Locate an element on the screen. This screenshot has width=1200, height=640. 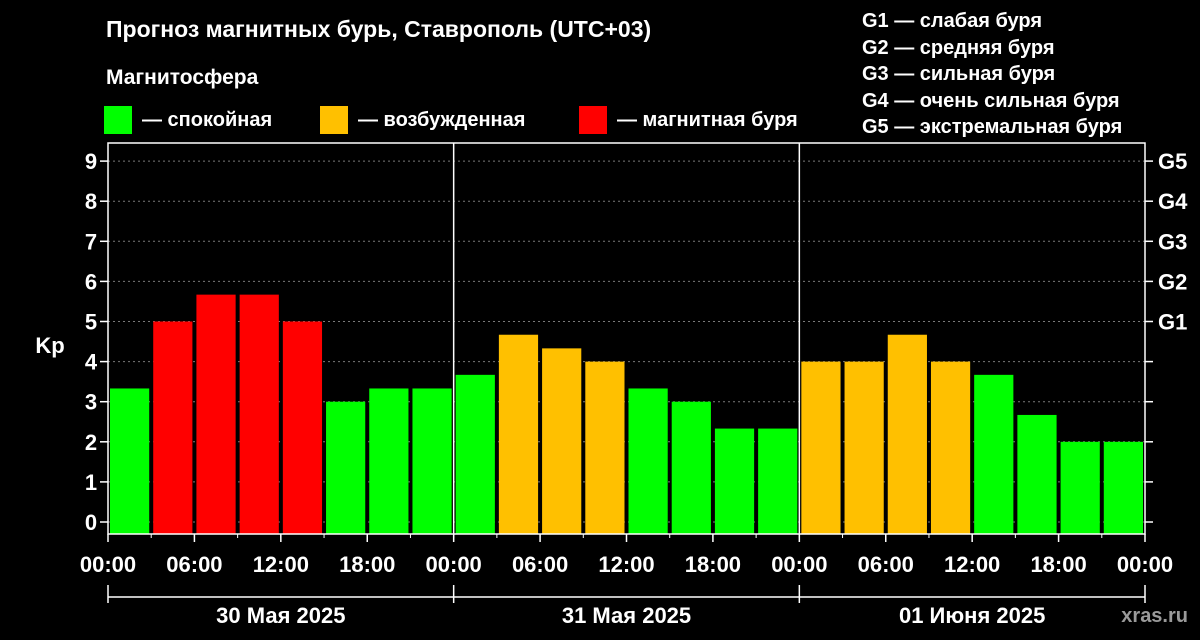
g-axis-label: G1 is located at coordinates (1172, 322).